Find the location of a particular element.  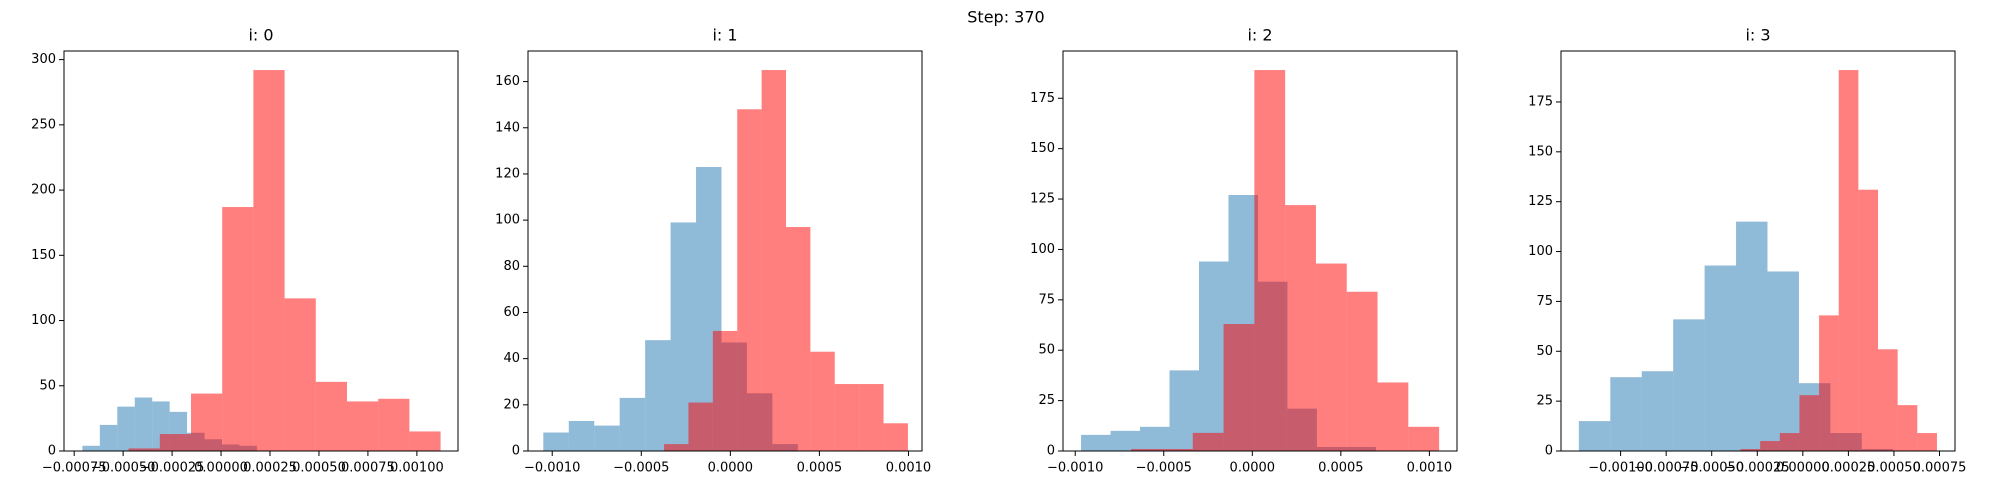

y-tick-label: 250 is located at coordinates (43, 124).